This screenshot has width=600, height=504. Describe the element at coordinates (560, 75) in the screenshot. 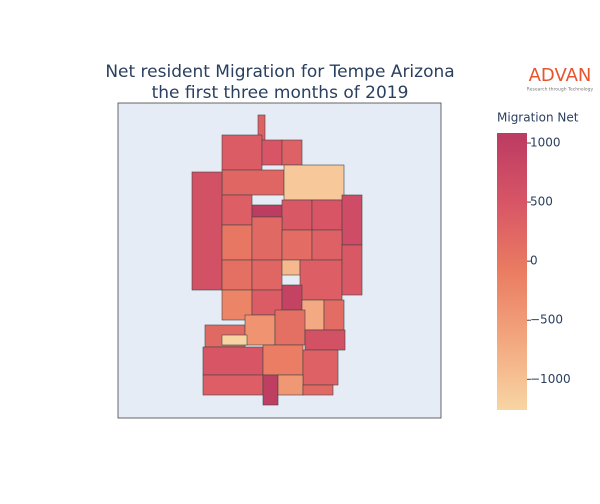

I see `logo: ADVAN` at that location.